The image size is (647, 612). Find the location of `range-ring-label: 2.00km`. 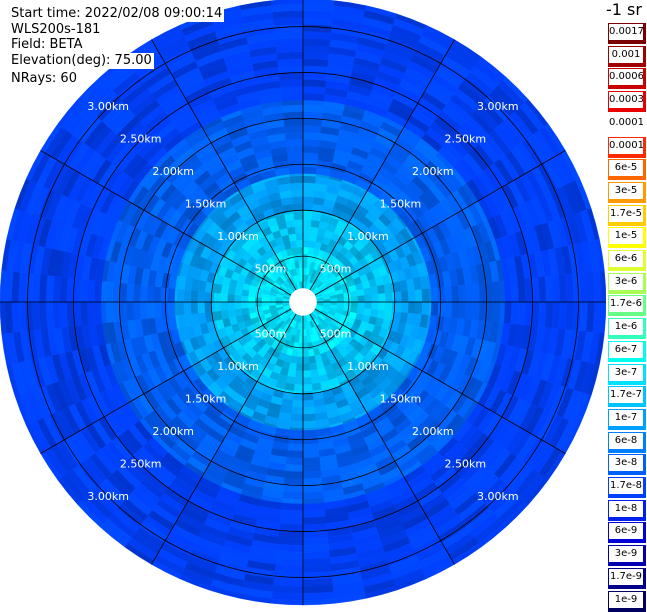

range-ring-label: 2.00km is located at coordinates (173, 431).